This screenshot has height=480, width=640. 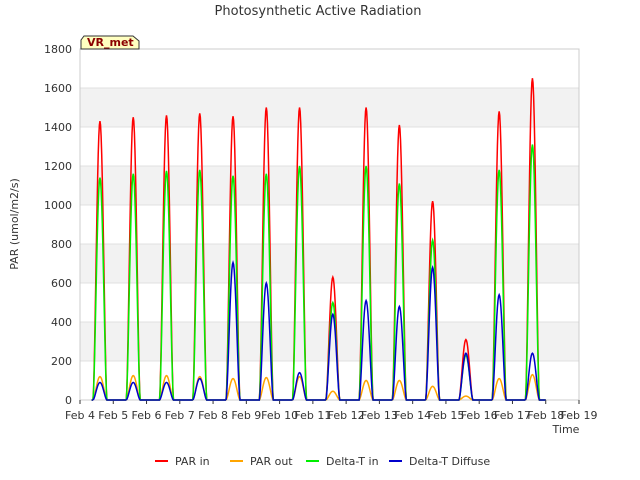 What do you see at coordinates (318, 11) in the screenshot?
I see `chart-title: Photosynthetic Active Radiation` at bounding box center [318, 11].